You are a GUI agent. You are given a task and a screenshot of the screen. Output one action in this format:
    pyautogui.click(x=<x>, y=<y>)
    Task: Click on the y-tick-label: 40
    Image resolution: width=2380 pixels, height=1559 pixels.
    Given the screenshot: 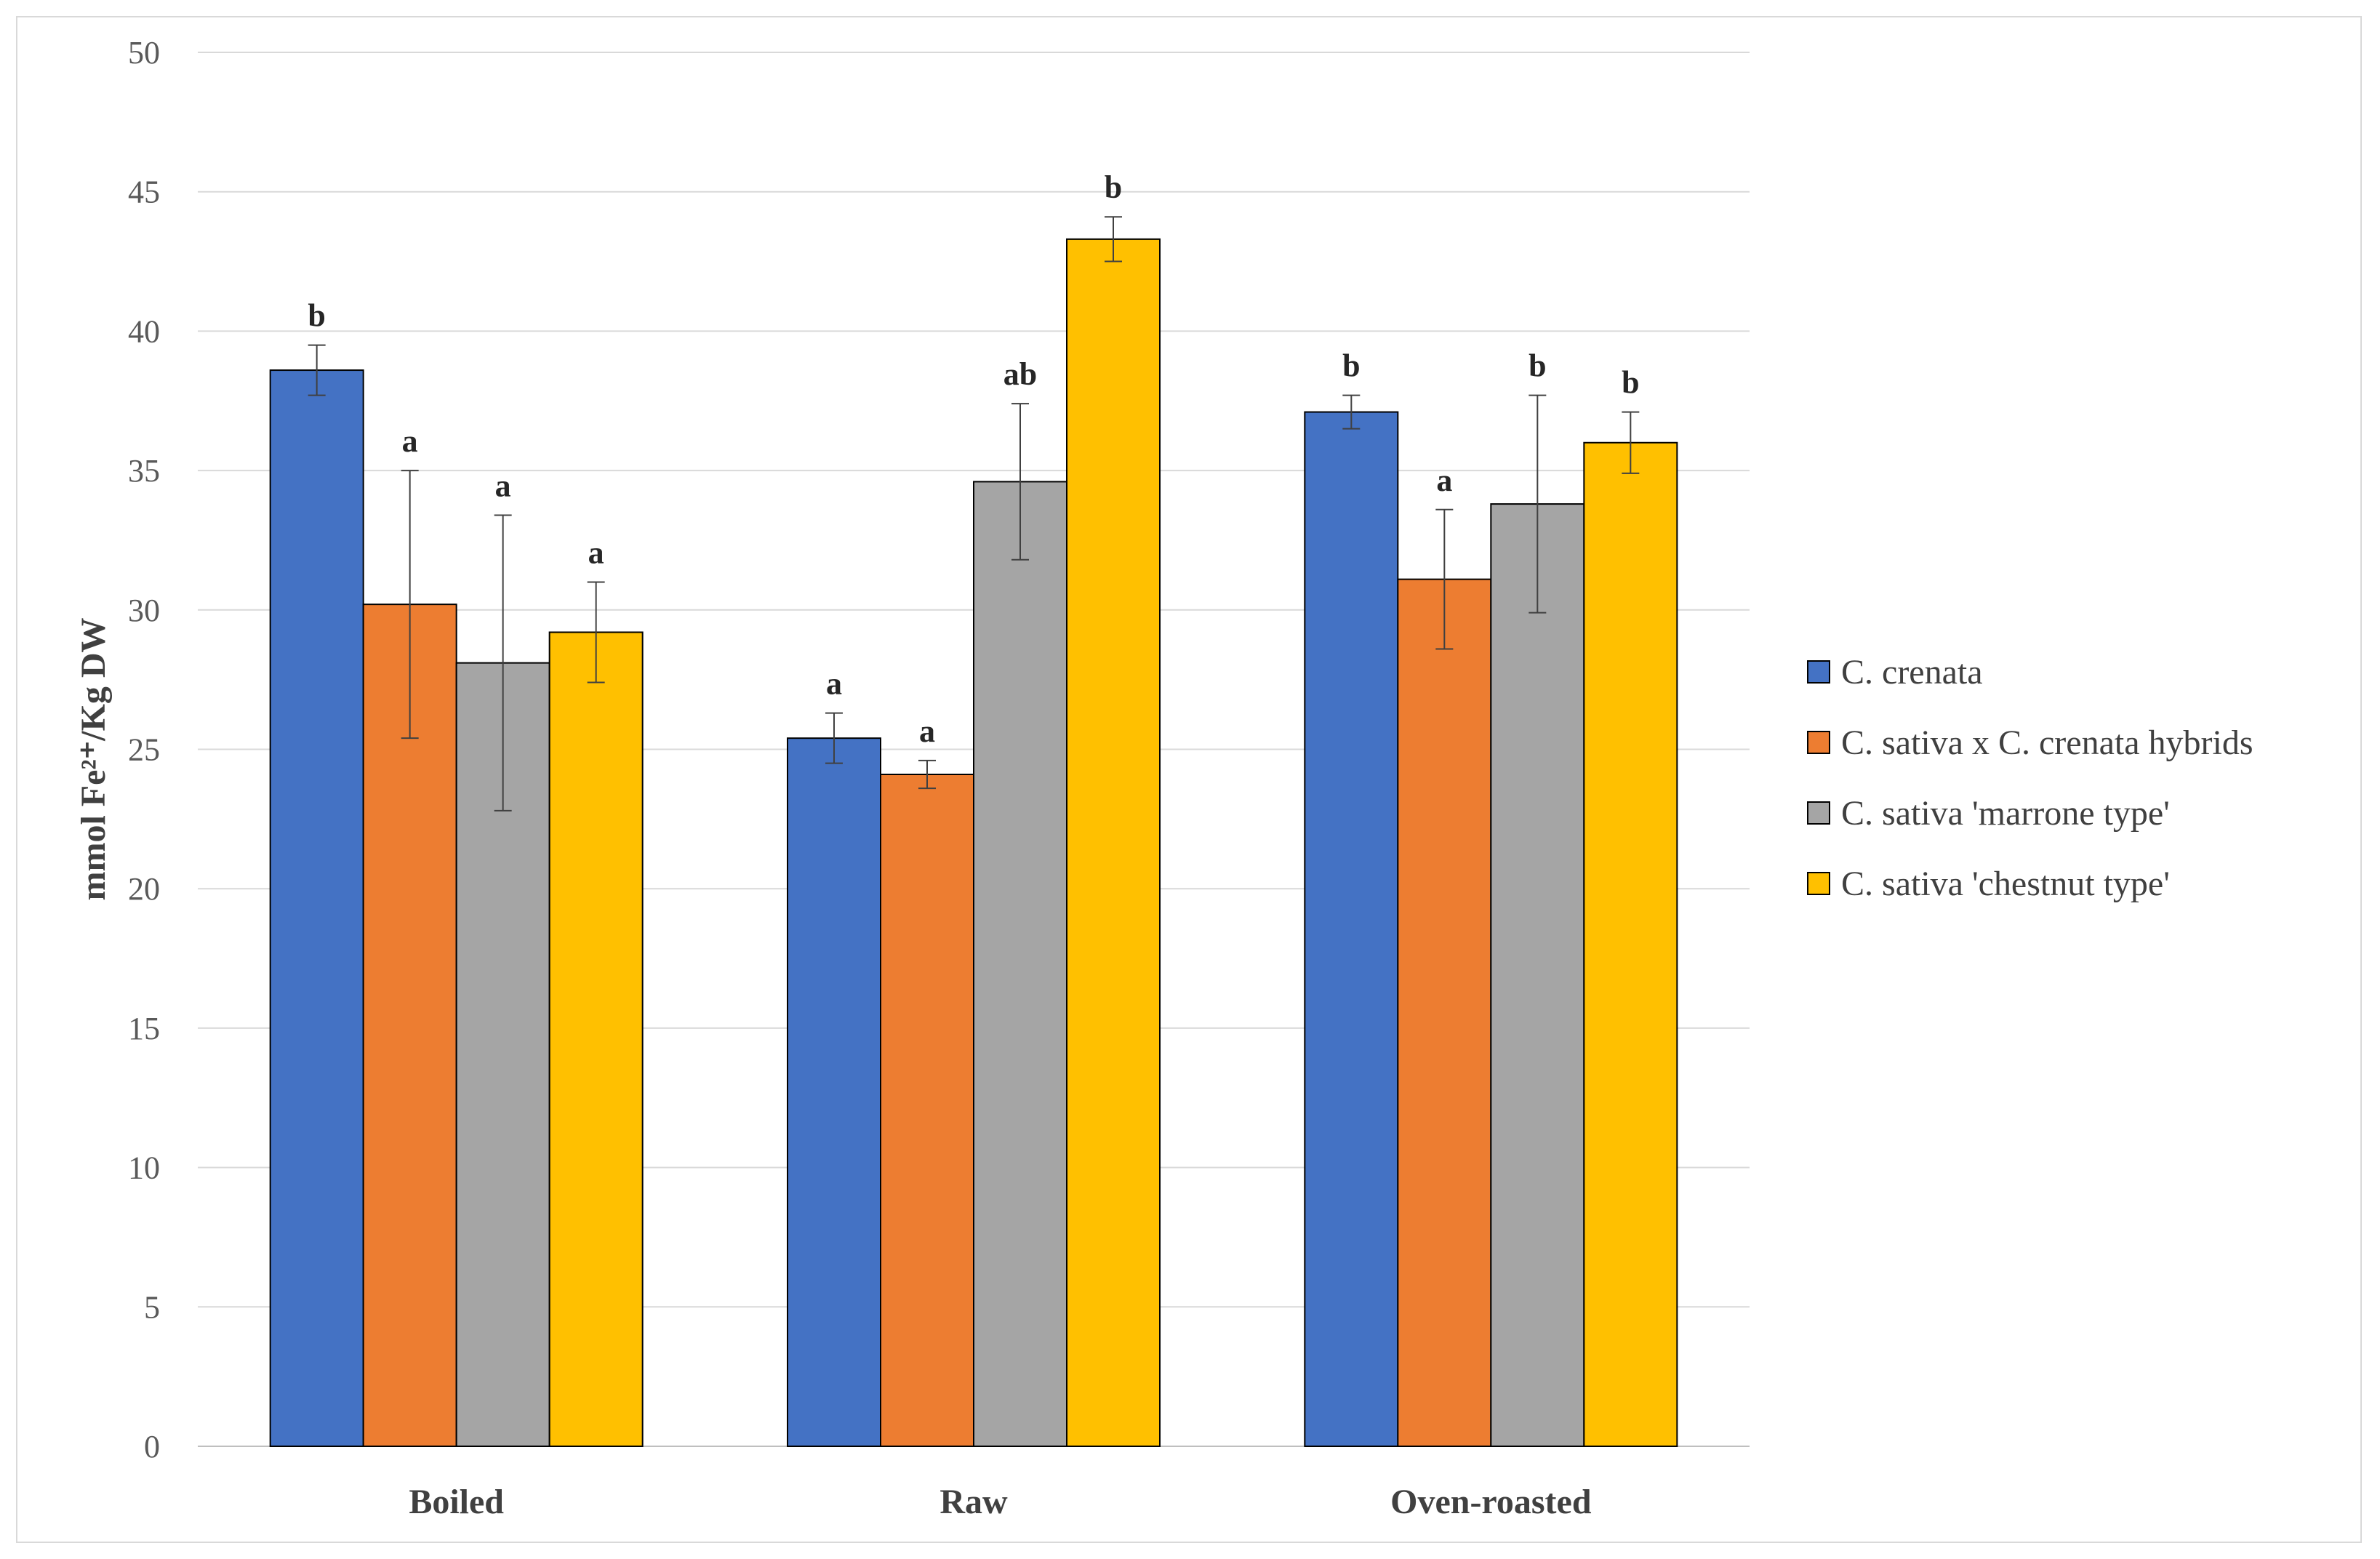 What is the action you would take?
    pyautogui.click(x=144, y=331)
    